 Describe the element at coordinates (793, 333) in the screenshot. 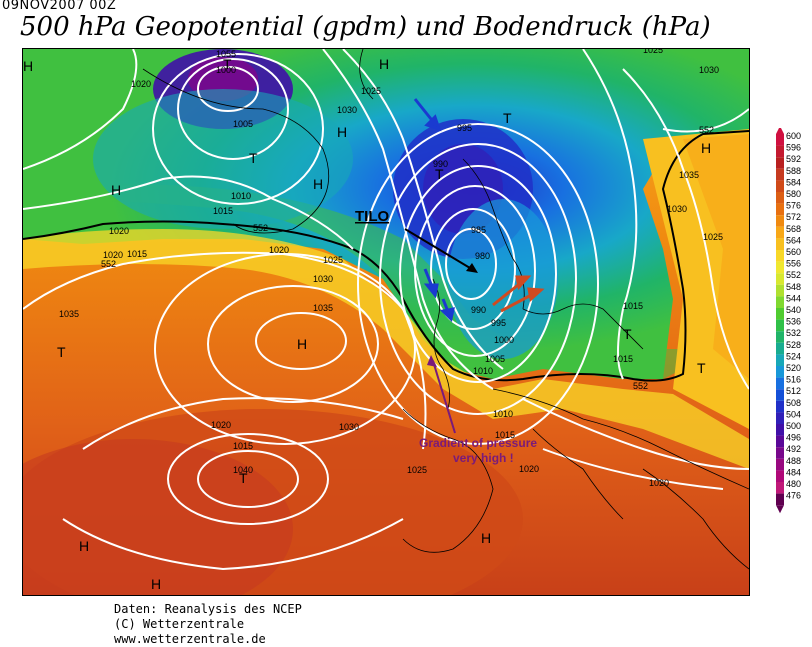

I see `color-scale-label: 532` at that location.